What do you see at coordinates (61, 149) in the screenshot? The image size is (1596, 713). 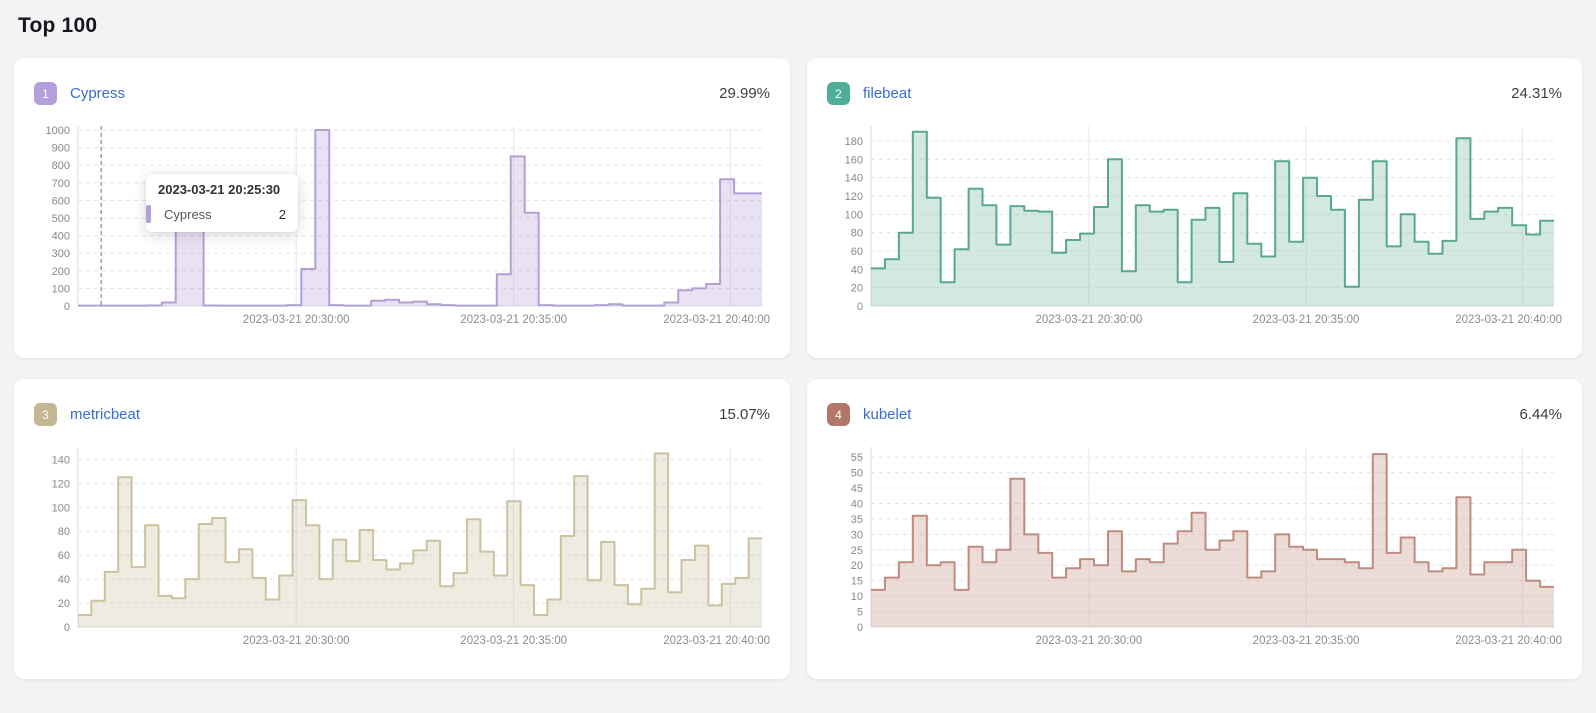 I see `svg-text: 900` at bounding box center [61, 149].